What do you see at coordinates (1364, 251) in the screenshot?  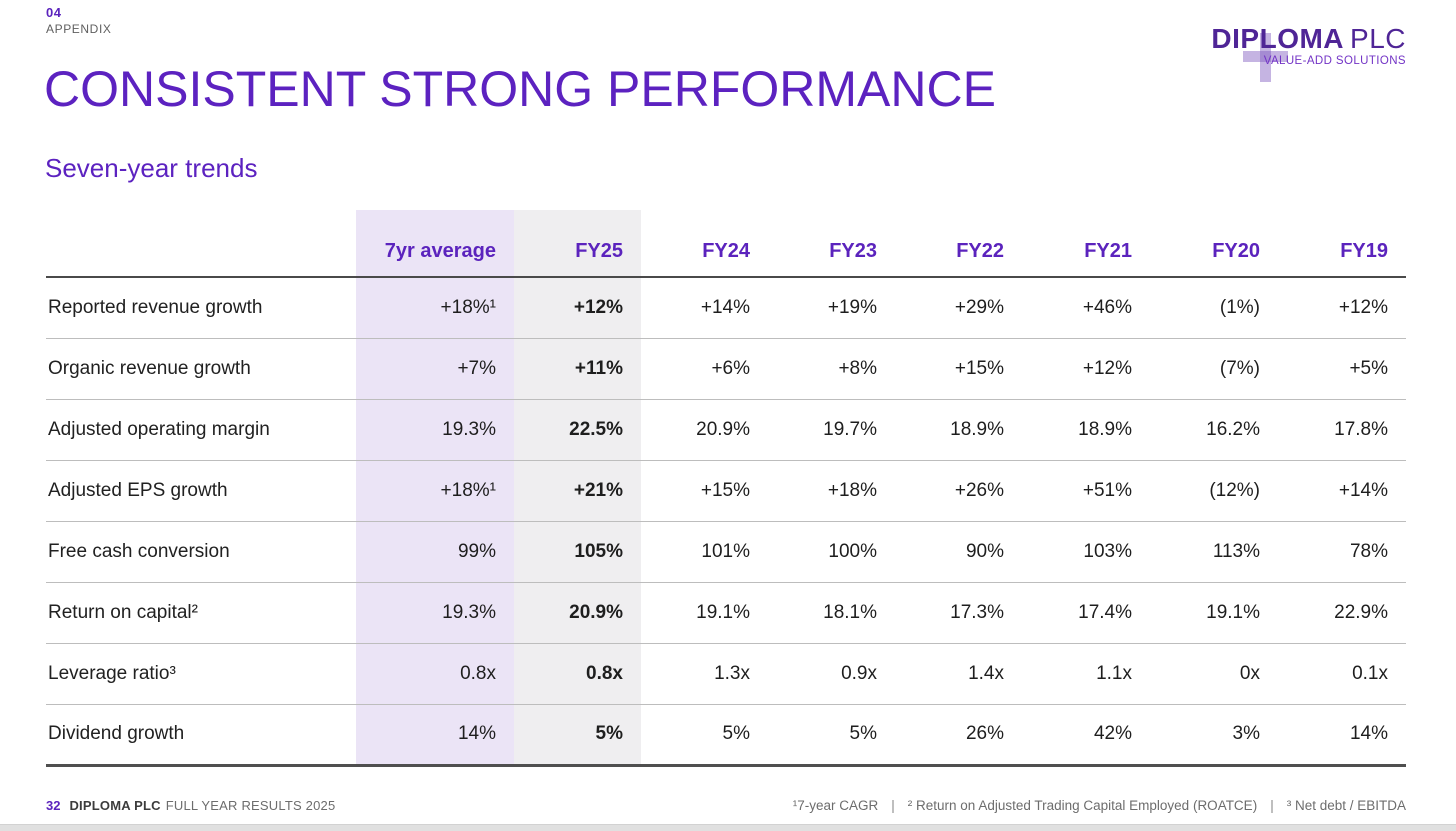 I see `header-fy19: FY19` at bounding box center [1364, 251].